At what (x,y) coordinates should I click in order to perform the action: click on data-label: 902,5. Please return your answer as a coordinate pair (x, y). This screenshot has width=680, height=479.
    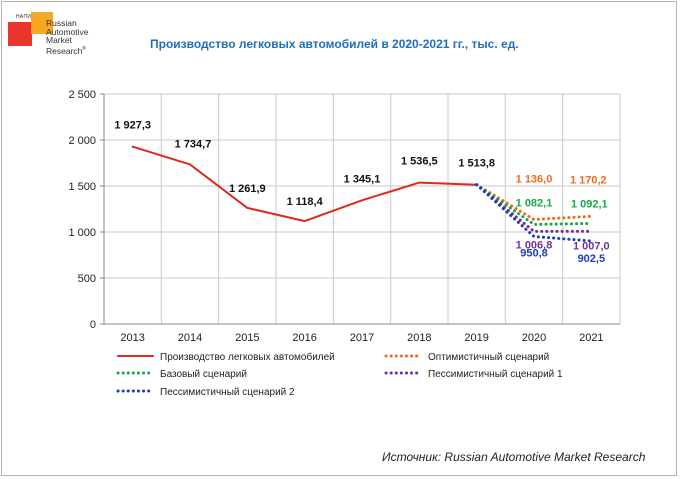
    Looking at the image, I should click on (592, 259).